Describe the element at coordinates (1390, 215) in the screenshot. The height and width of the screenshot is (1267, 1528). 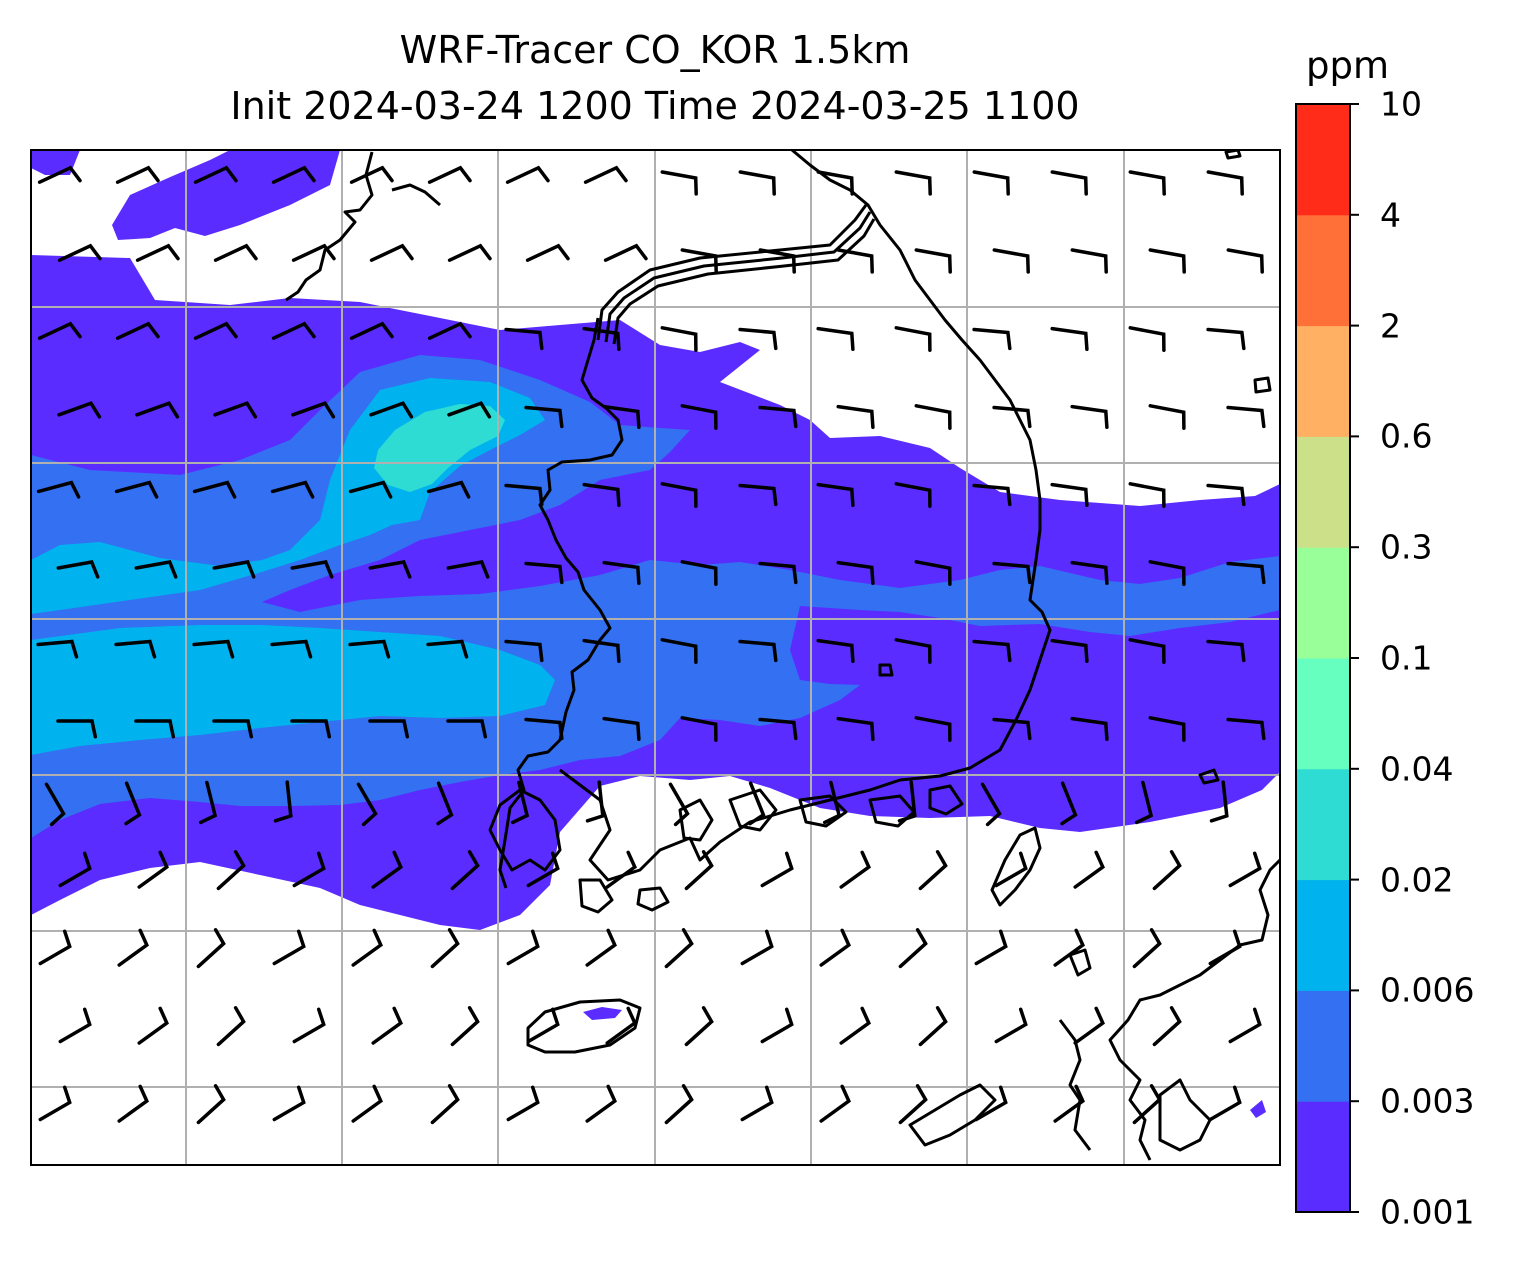
I see `colorbar-tick-label: 4` at that location.